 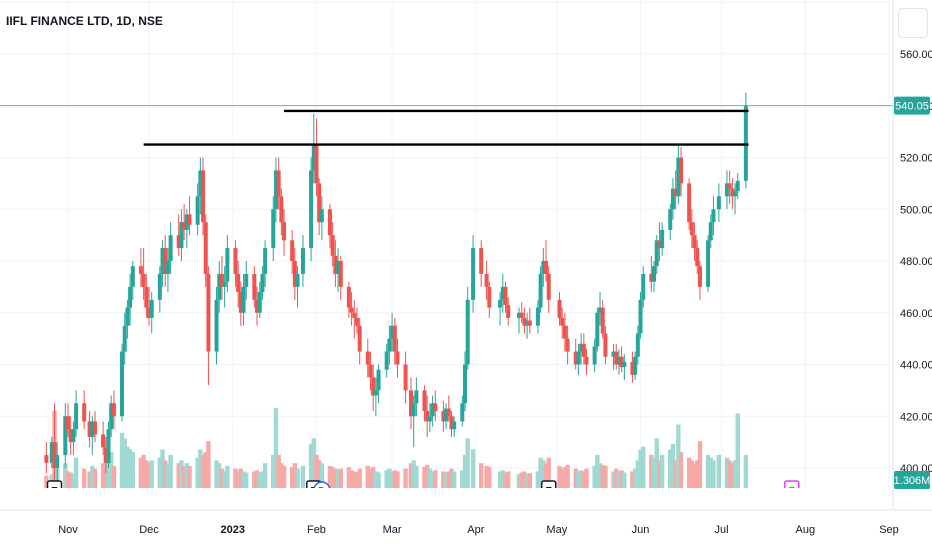 I want to click on dividend-marker: D, so click(x=322, y=489).